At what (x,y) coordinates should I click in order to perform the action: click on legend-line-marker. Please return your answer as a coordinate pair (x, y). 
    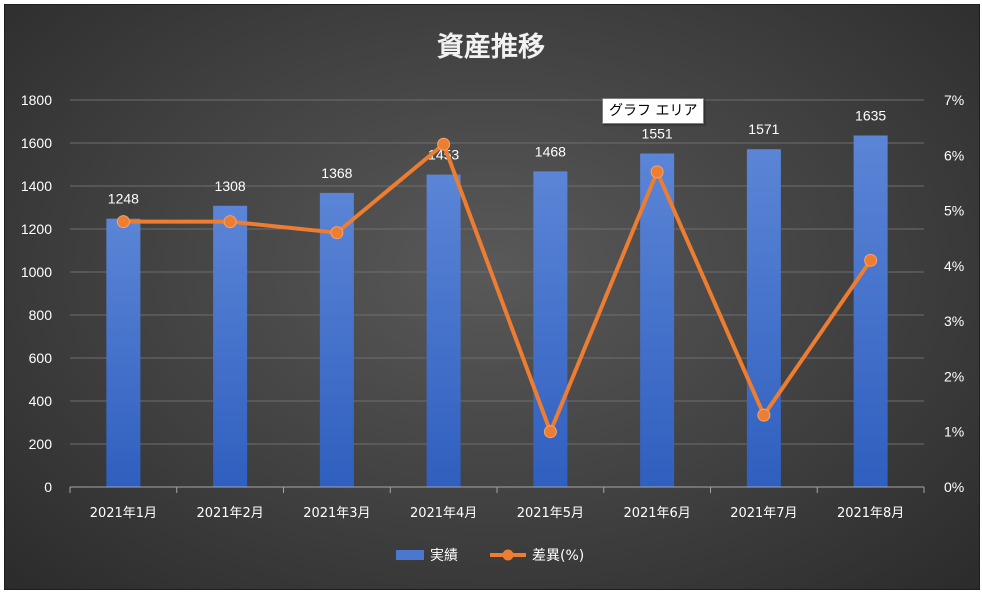
    Looking at the image, I should click on (508, 555).